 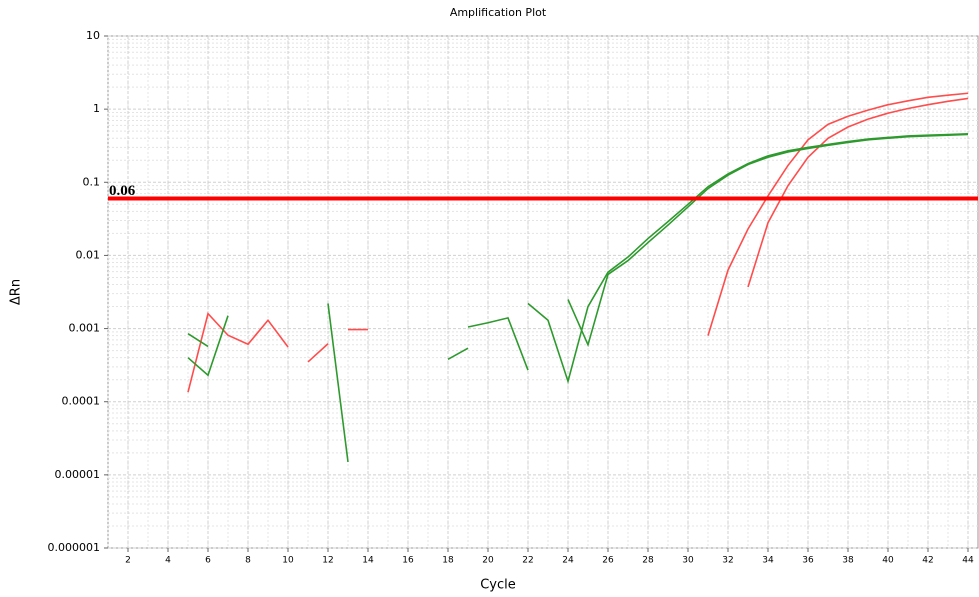 I want to click on x-tick-label: 14, so click(x=368, y=561).